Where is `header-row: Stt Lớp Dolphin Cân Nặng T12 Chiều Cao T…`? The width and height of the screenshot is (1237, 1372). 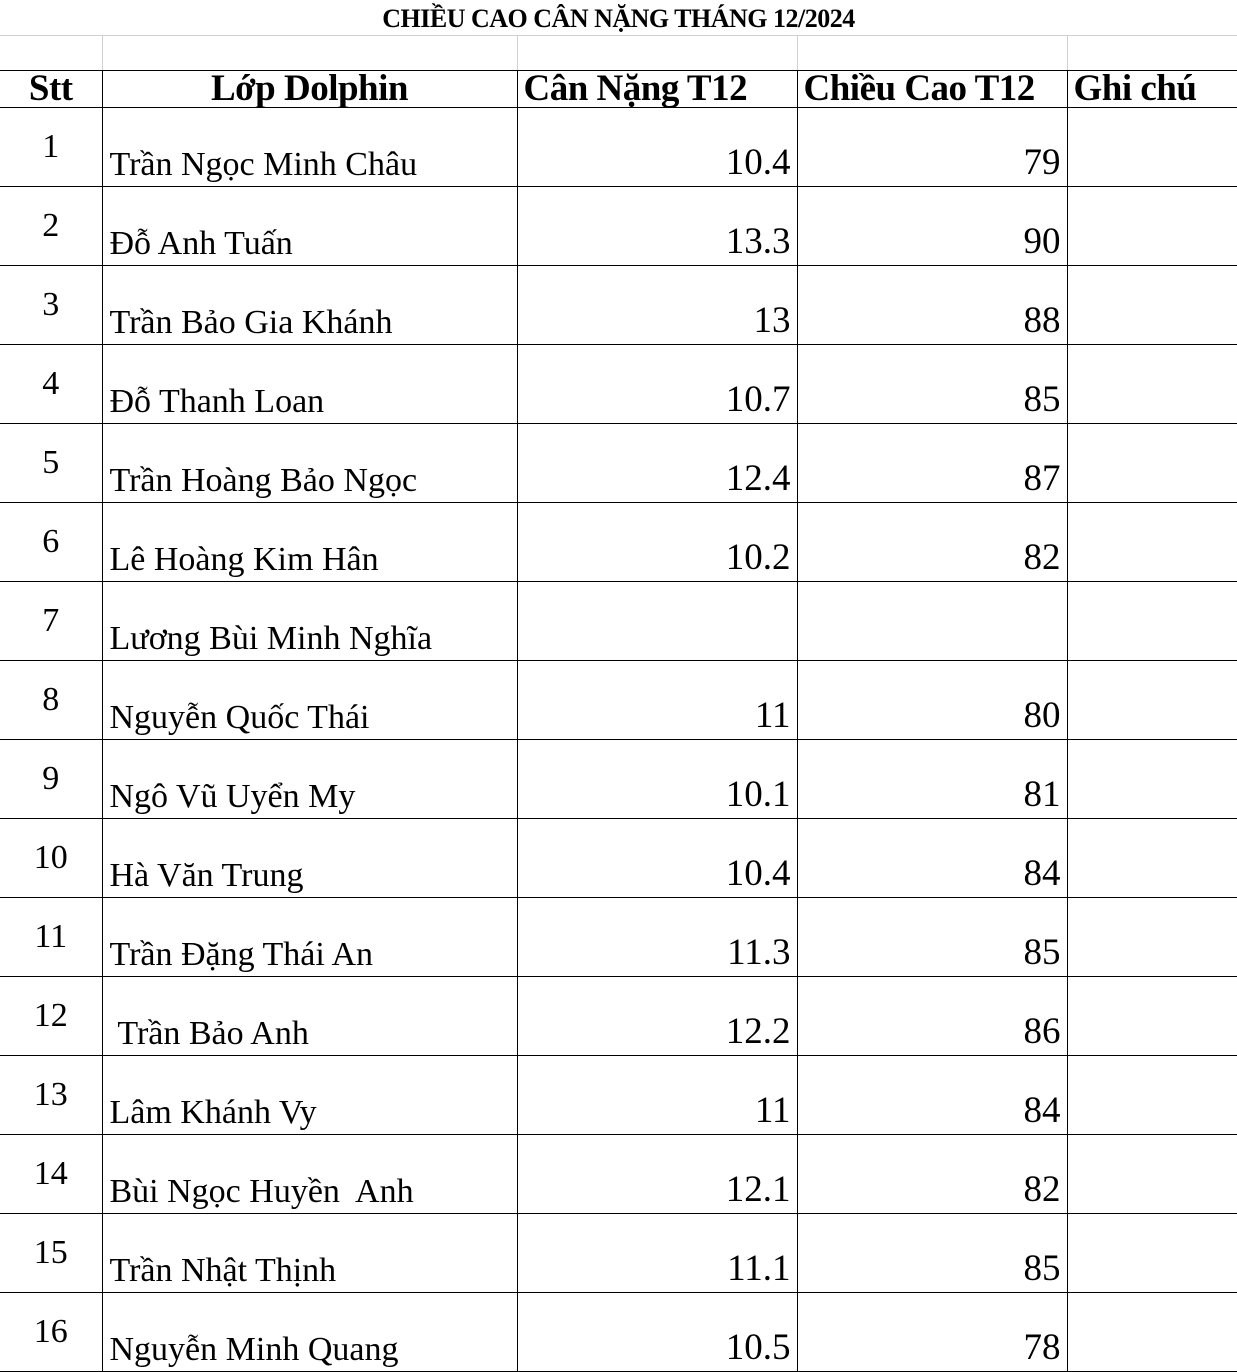 header-row: Stt Lớp Dolphin Cân Nặng T12 Chiều Cao T… is located at coordinates (618, 89).